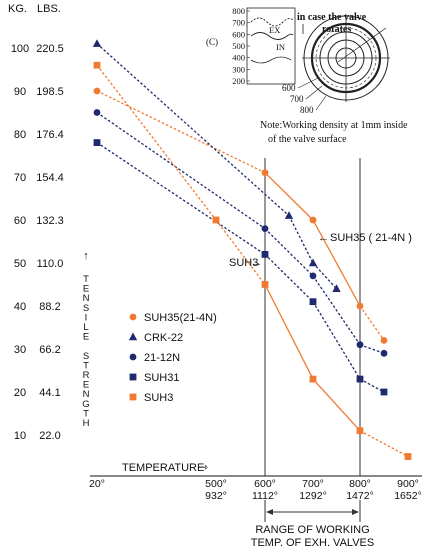 The image size is (427, 550). Describe the element at coordinates (371, 238) in the screenshot. I see `suh35-annotation: SUH35 ( 21-4N )` at that location.